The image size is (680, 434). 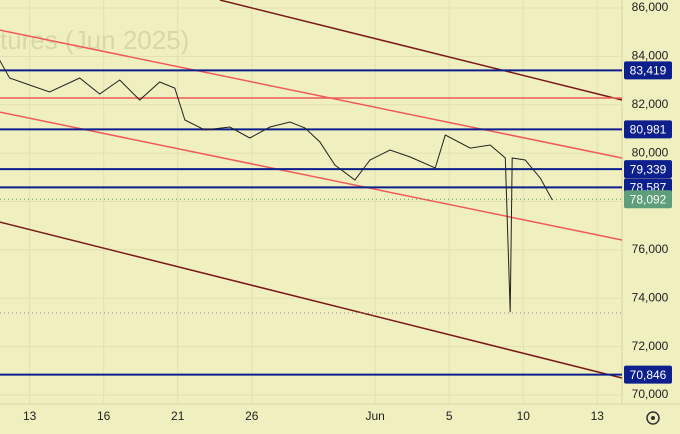 I want to click on x-tick-label: 26, so click(x=252, y=416).